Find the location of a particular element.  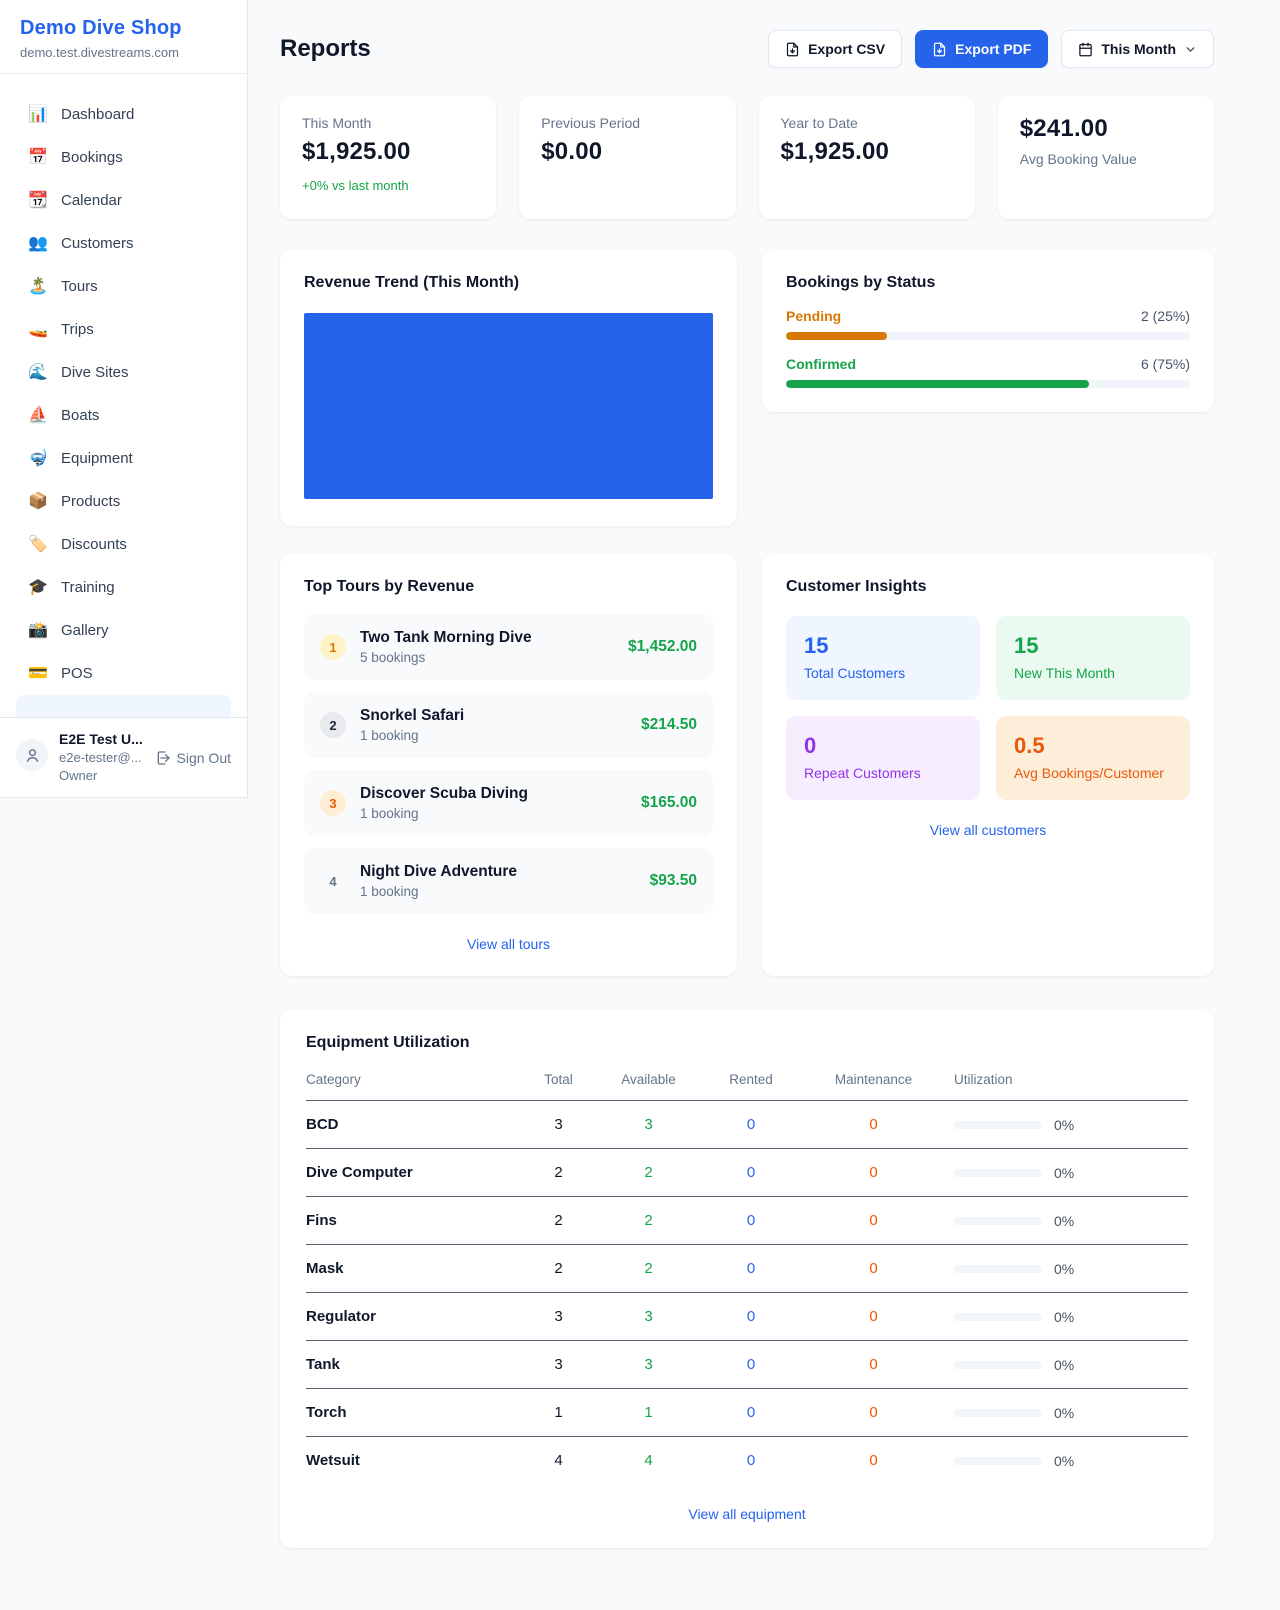

user-role: Owner is located at coordinates (78, 775).